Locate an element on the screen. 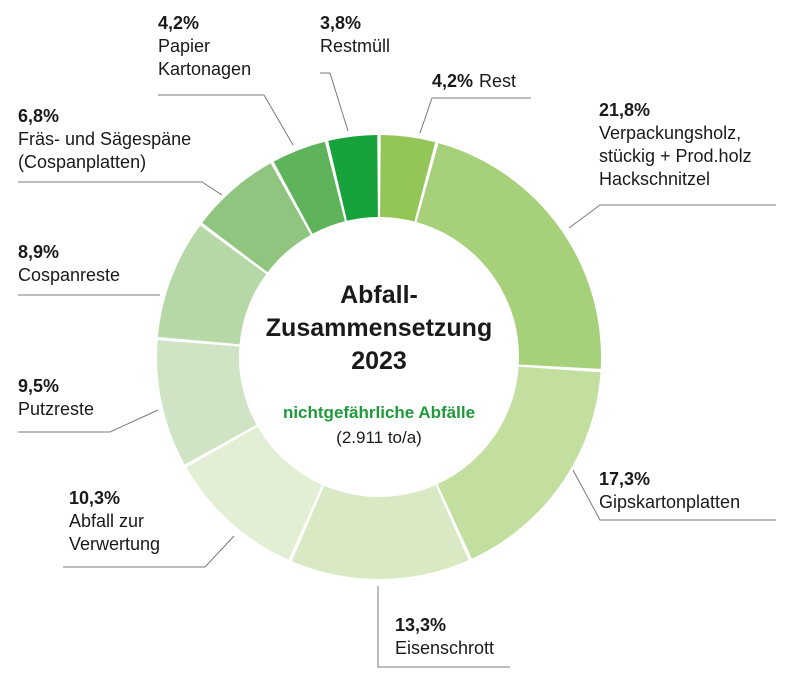  label-verwertung: 10,3% Abfall zur Verwertung is located at coordinates (114, 521).